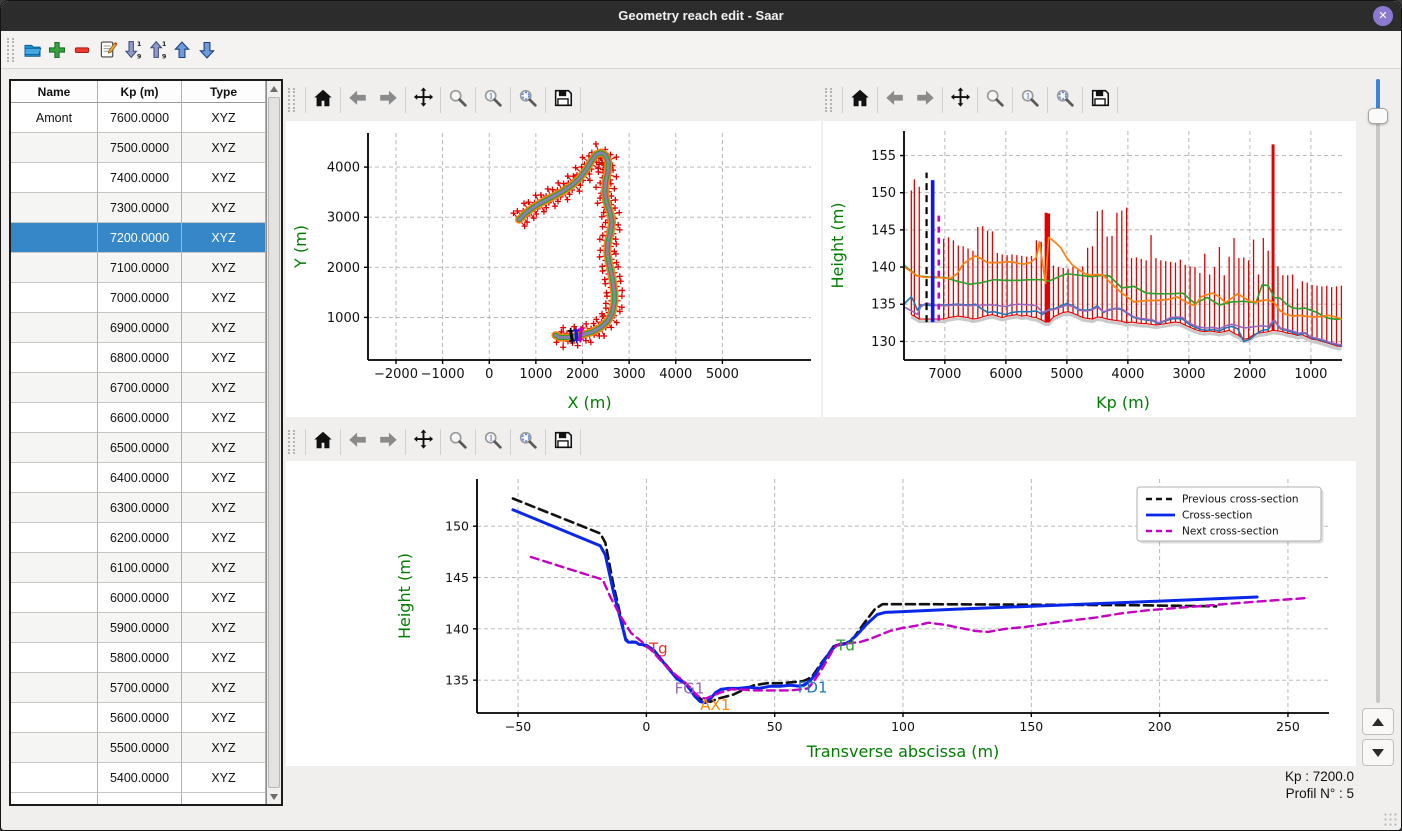 The image size is (1402, 831). I want to click on table-cell: 6600.0000, so click(140, 418).